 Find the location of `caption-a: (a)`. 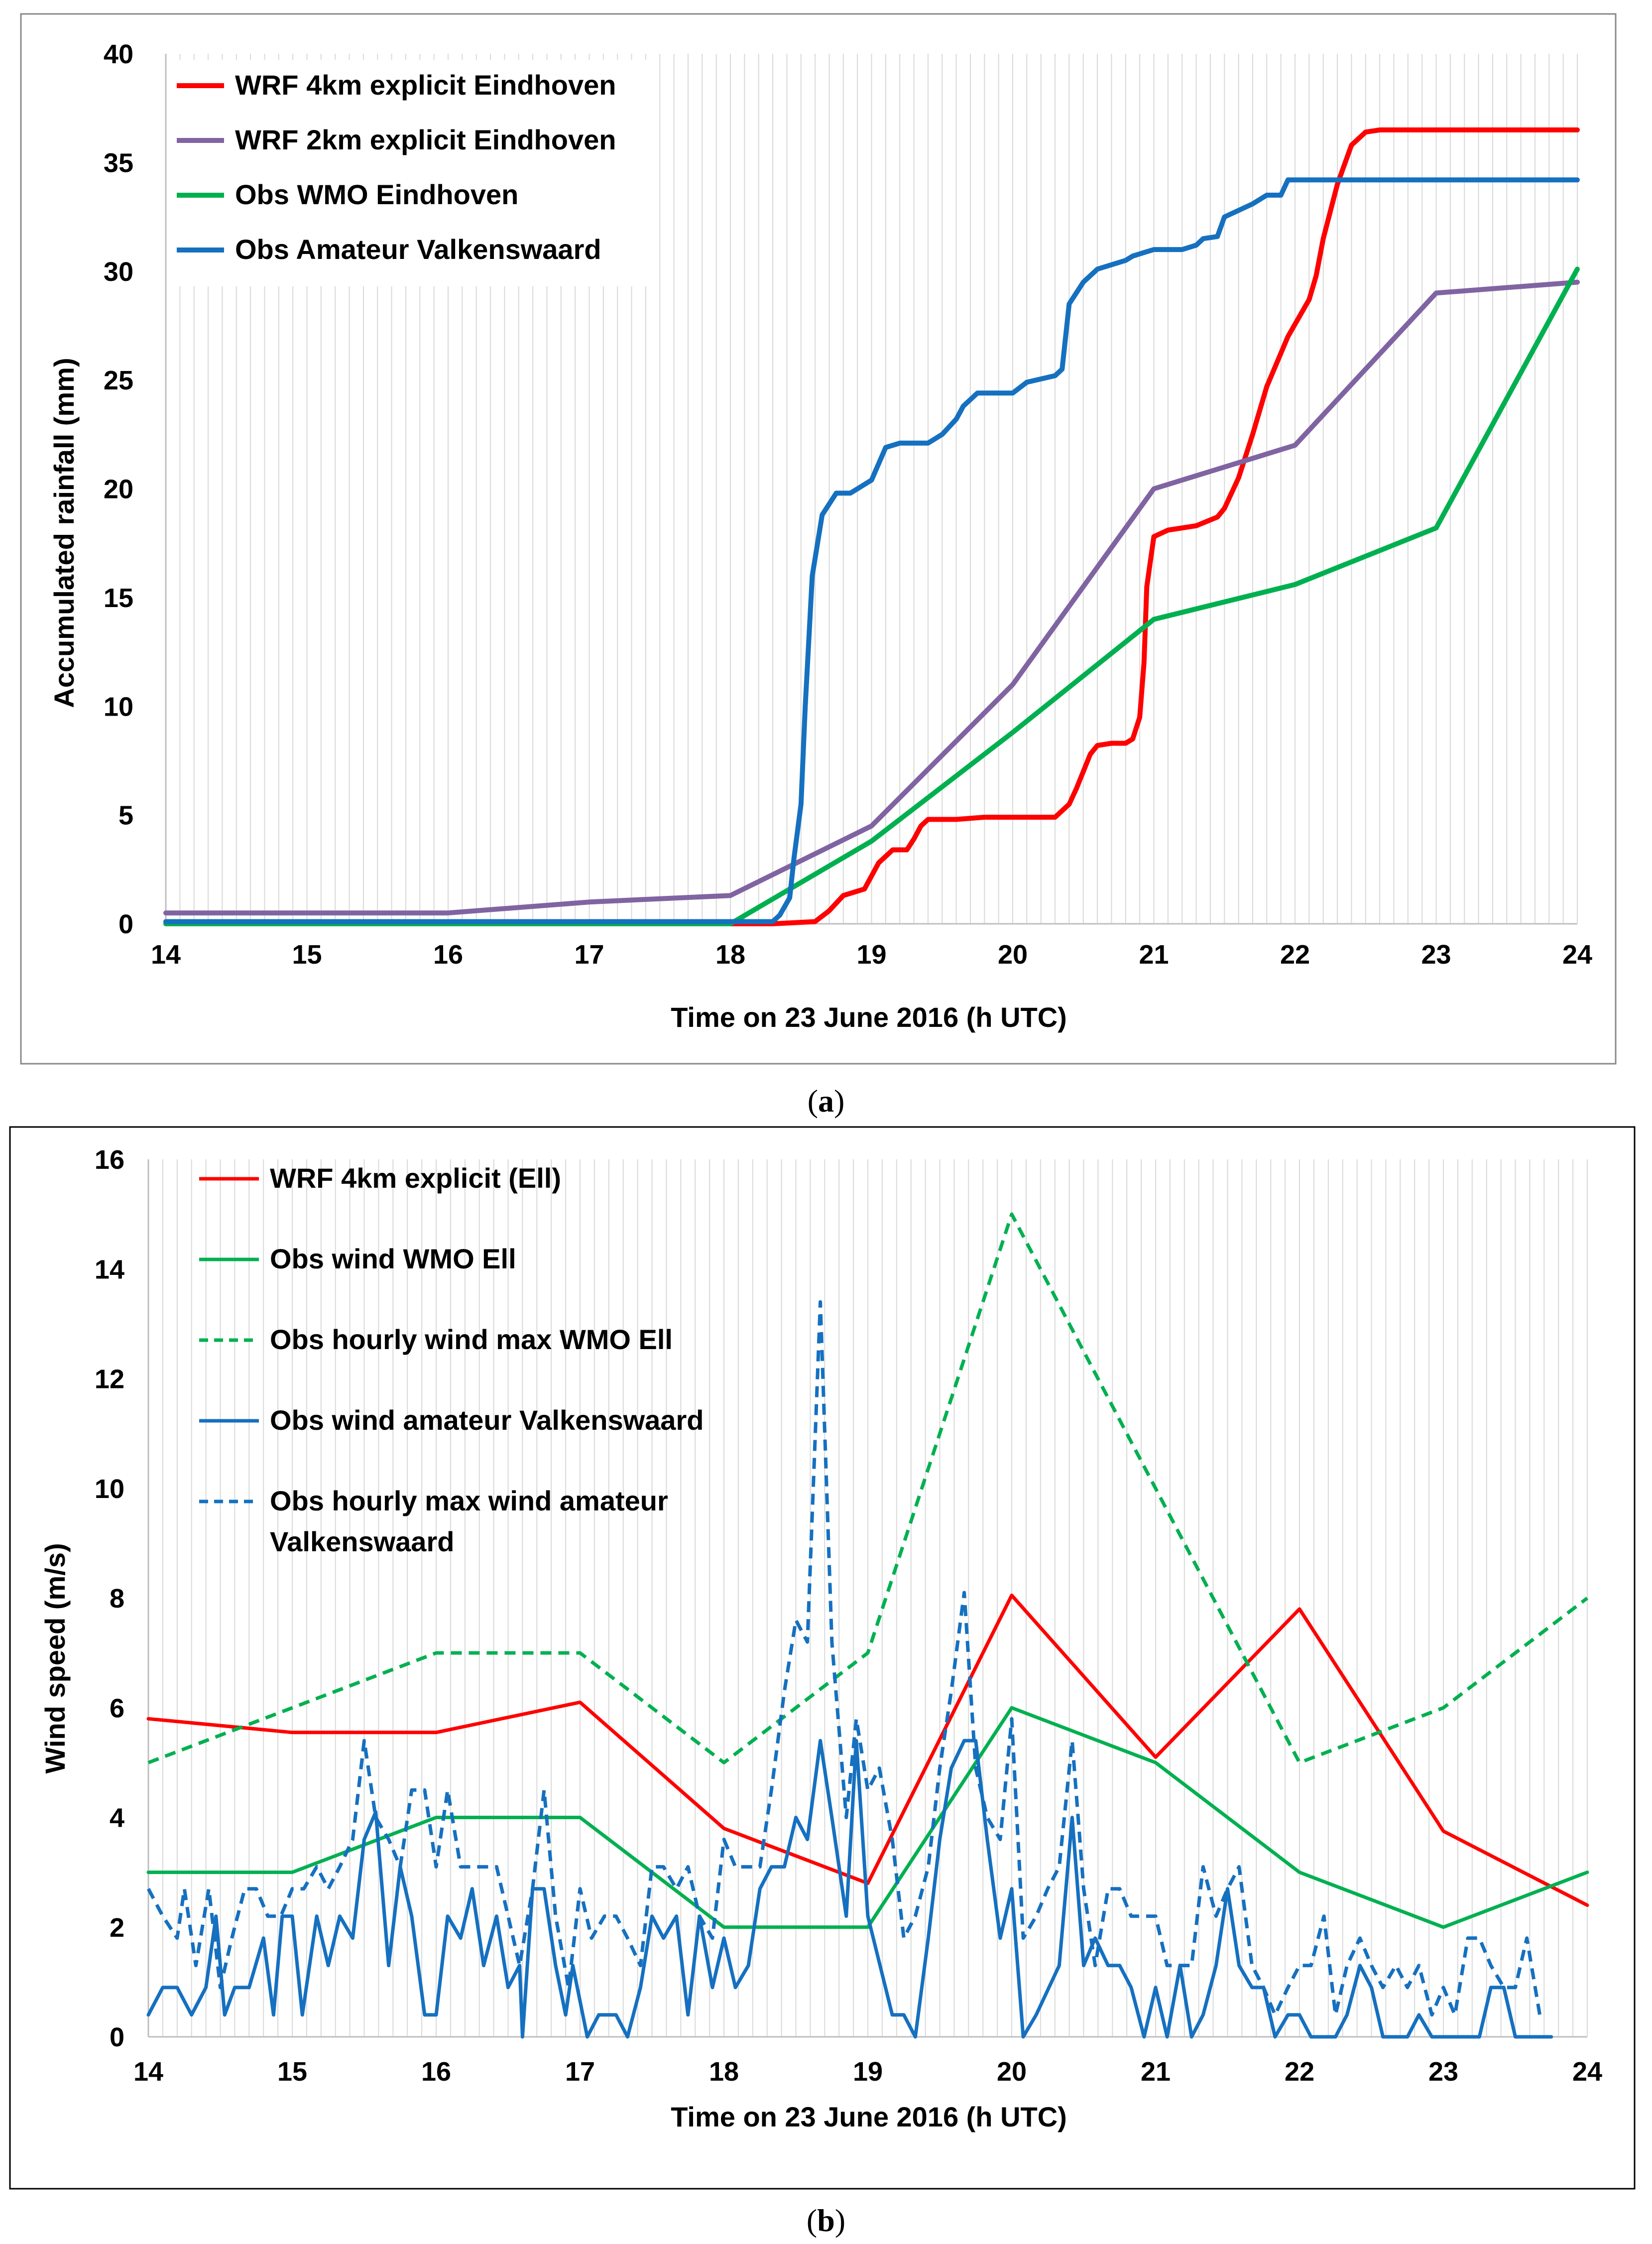

caption-a: (a) is located at coordinates (826, 1101).